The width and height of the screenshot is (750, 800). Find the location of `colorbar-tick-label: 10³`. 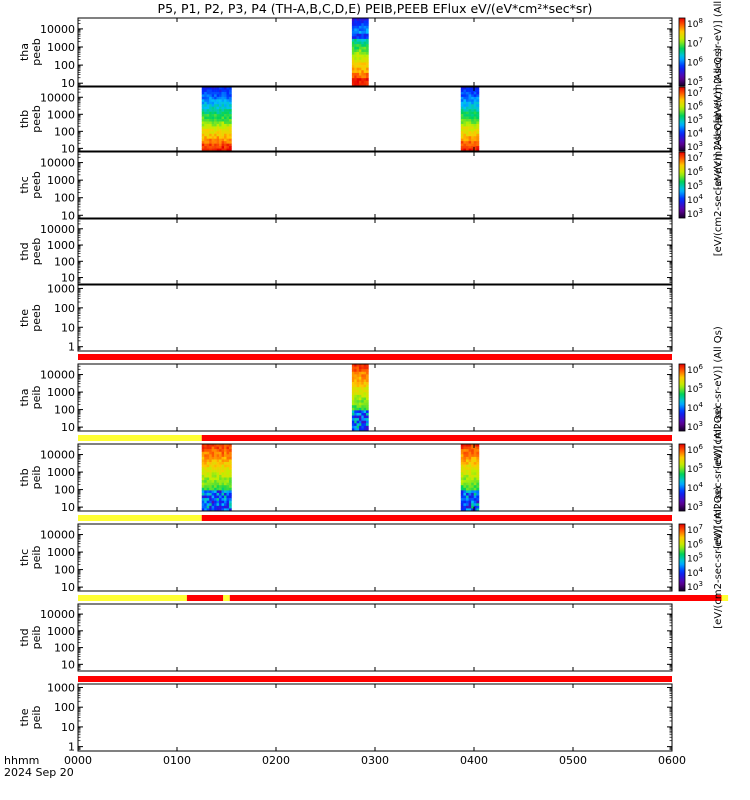

colorbar-tick-label: 10³ is located at coordinates (695, 146).